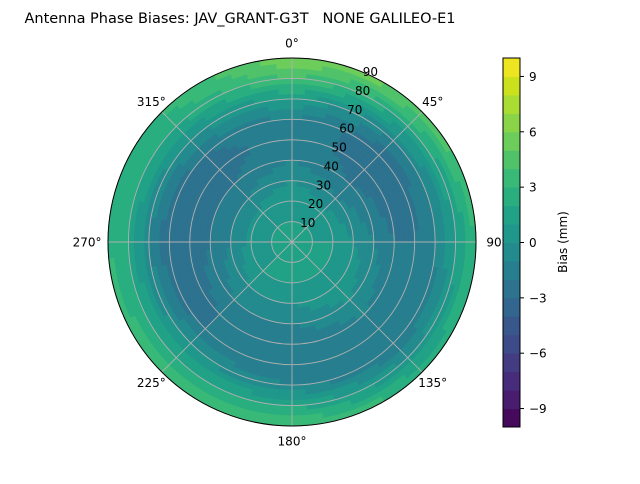  Describe the element at coordinates (151, 102) in the screenshot. I see `theta-tick-label: 315°` at that location.